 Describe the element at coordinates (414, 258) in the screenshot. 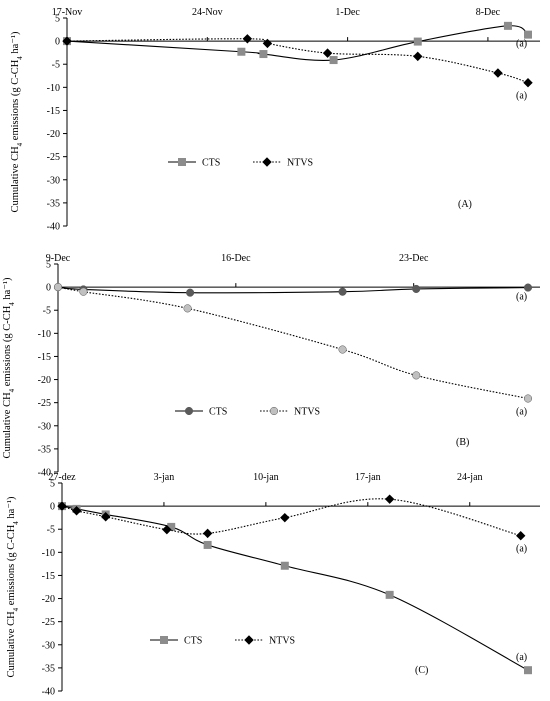

I see `x-tick-label: 23-Dec` at that location.